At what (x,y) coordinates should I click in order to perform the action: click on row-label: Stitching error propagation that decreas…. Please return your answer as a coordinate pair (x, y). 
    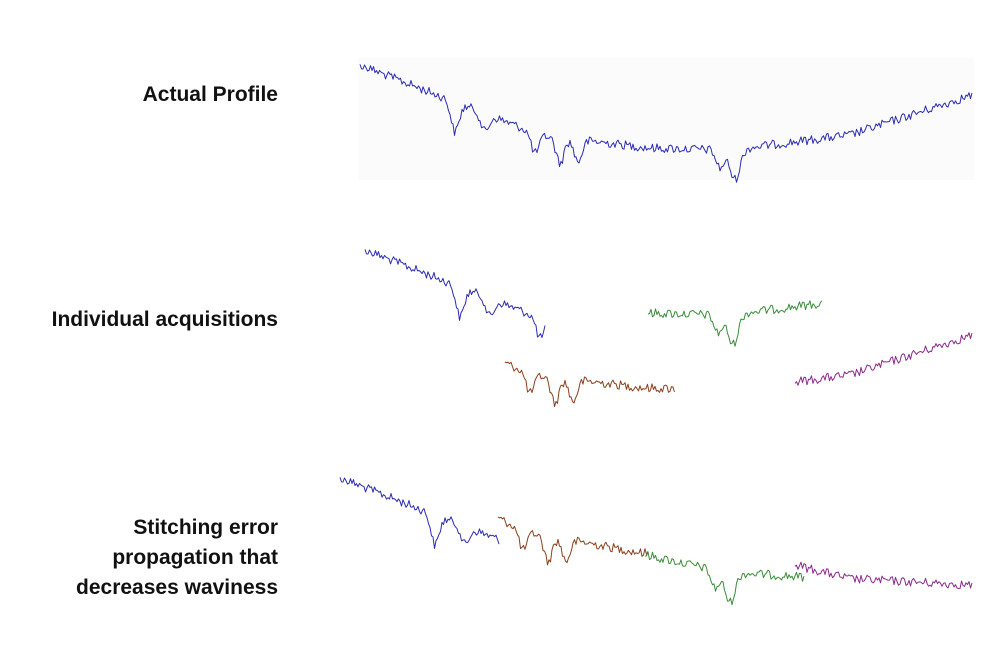
    Looking at the image, I should click on (177, 557).